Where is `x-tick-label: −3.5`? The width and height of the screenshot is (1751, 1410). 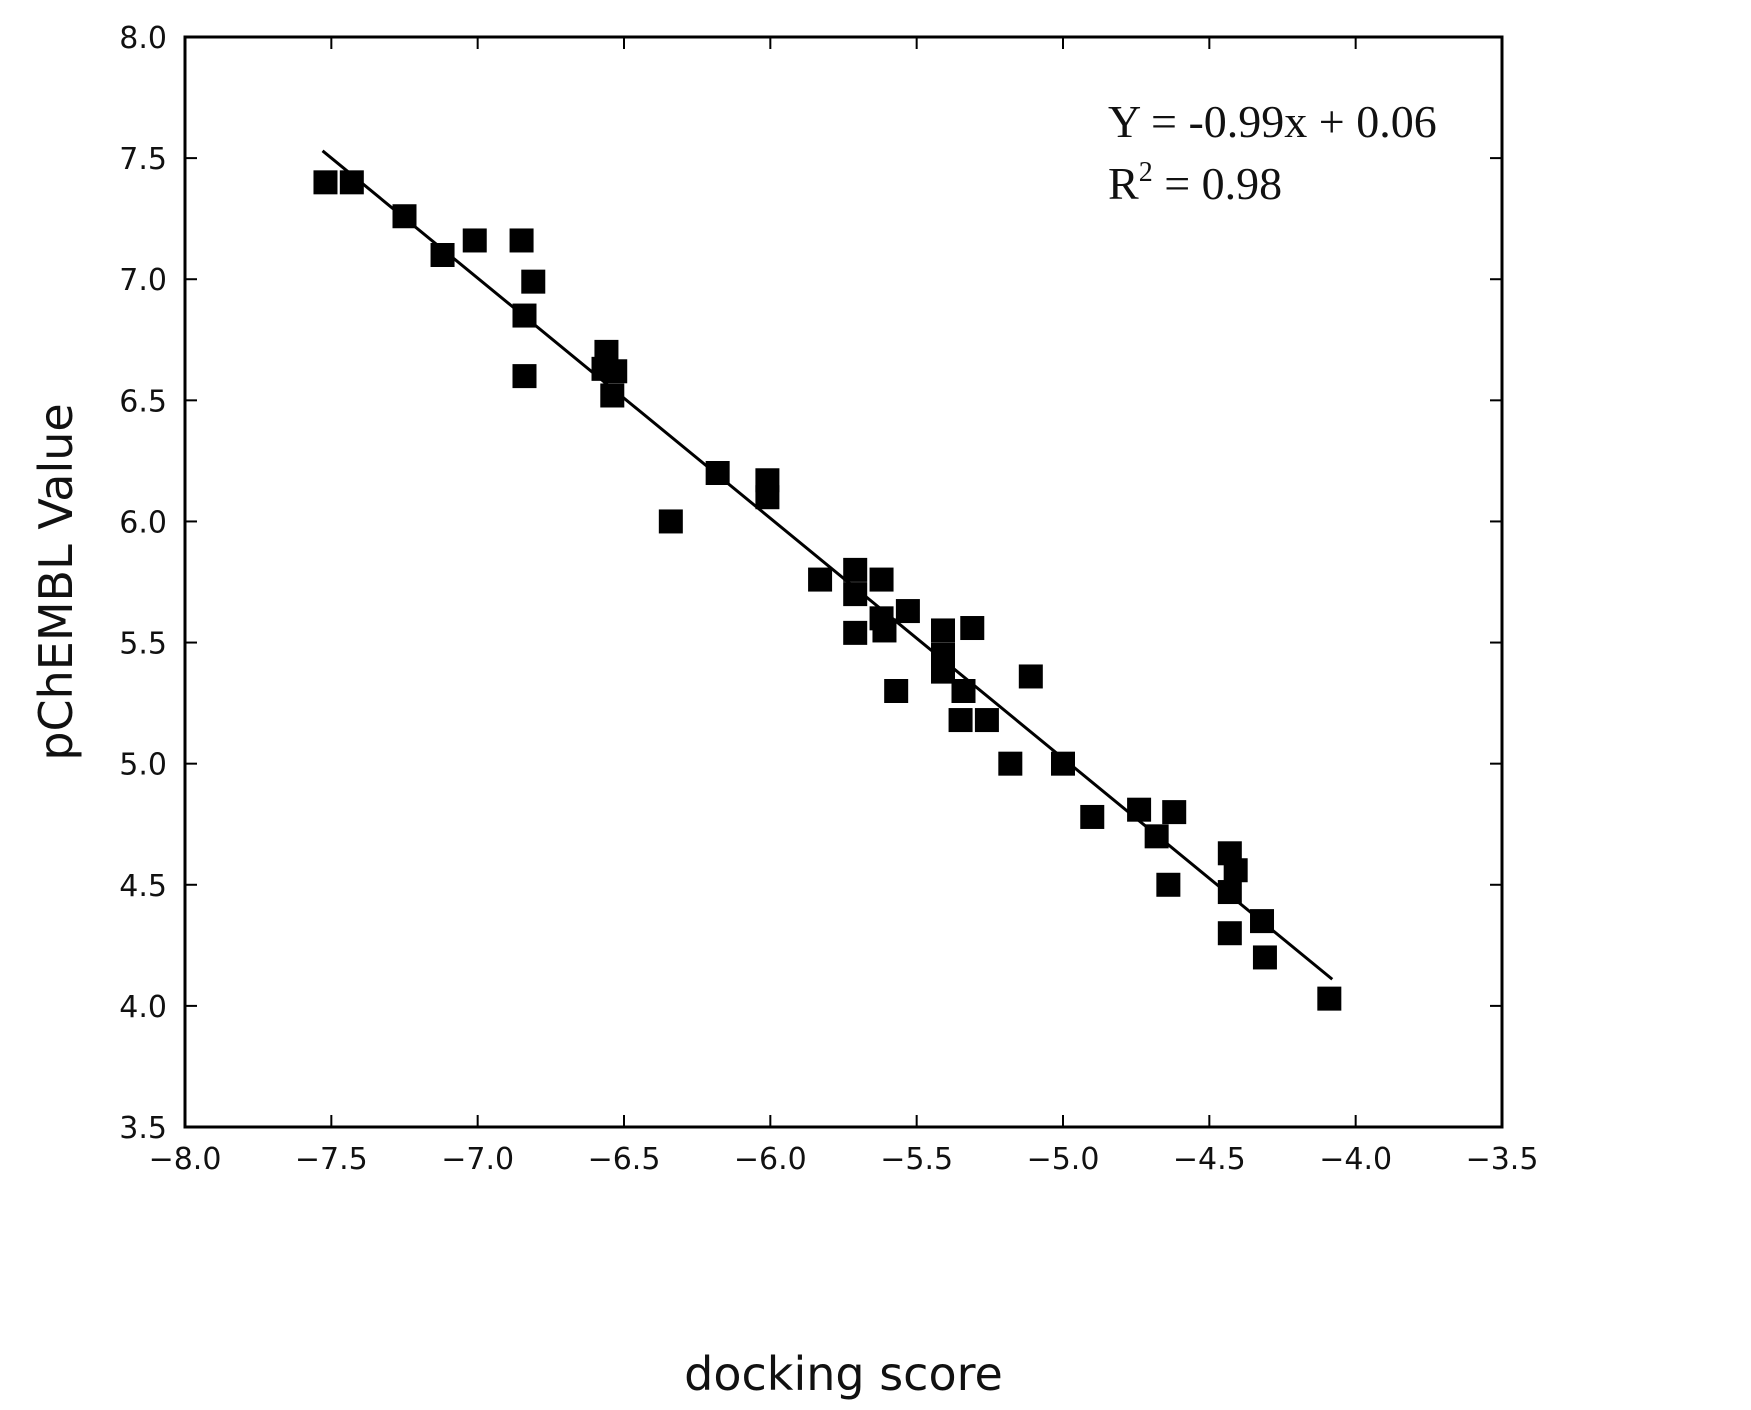
x-tick-label: −3.5 is located at coordinates (1502, 1159).